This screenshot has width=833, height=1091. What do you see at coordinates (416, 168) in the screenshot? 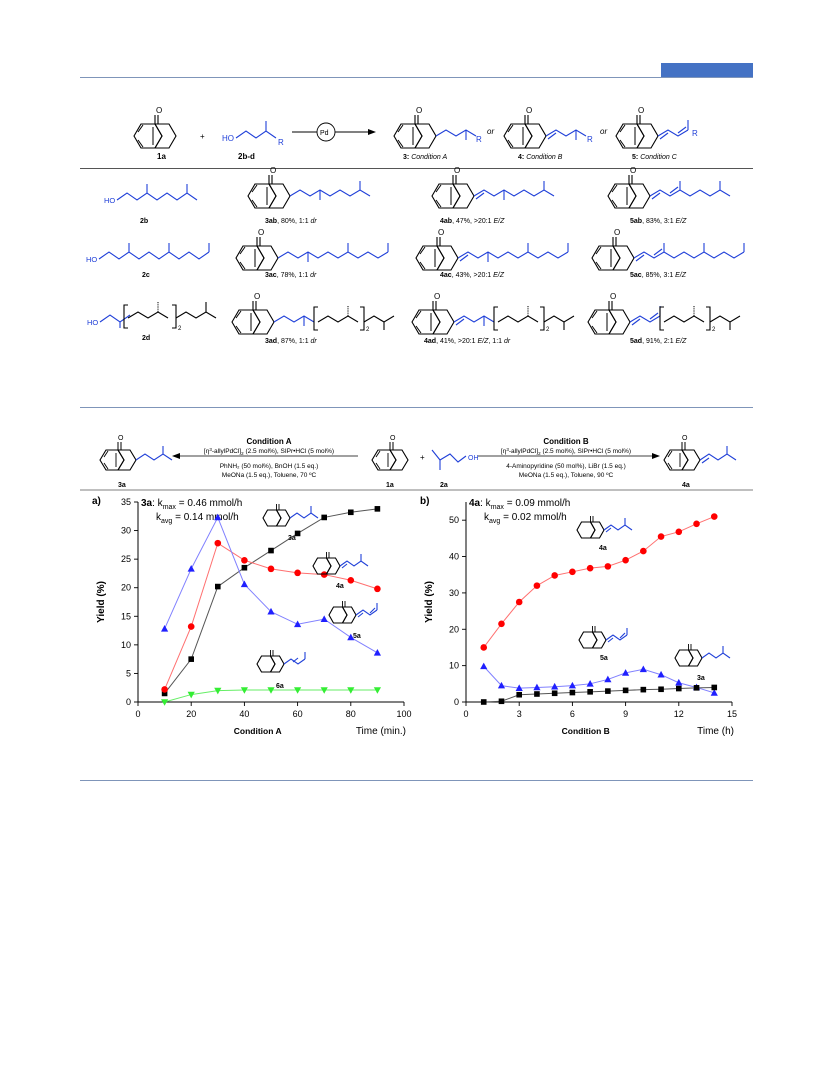
I see `scheme1-divider` at bounding box center [416, 168].